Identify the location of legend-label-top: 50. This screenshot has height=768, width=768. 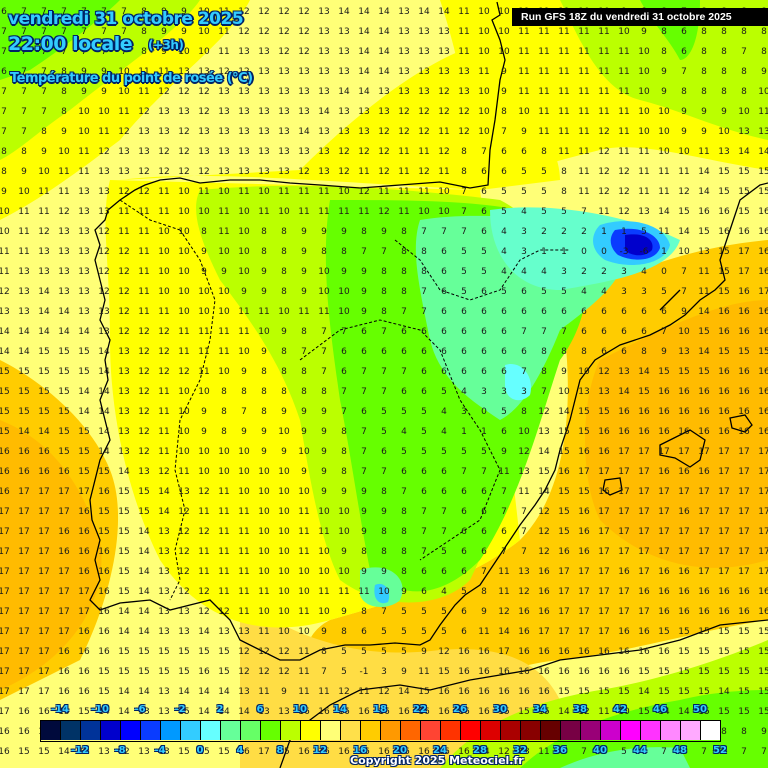
(700, 709).